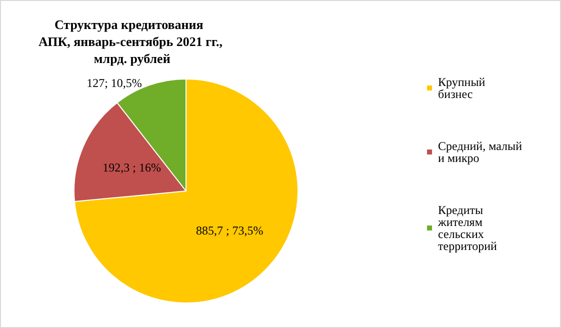 The image size is (561, 328). What do you see at coordinates (230, 231) in the screenshot?
I see `data-label: 885,7 ; 73,5%` at bounding box center [230, 231].